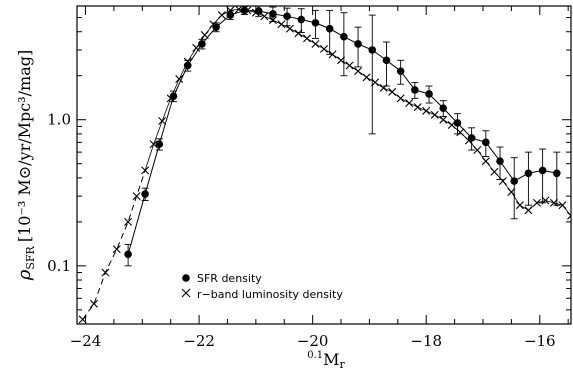  I want to click on x-axis-title-sub: r, so click(343, 364).